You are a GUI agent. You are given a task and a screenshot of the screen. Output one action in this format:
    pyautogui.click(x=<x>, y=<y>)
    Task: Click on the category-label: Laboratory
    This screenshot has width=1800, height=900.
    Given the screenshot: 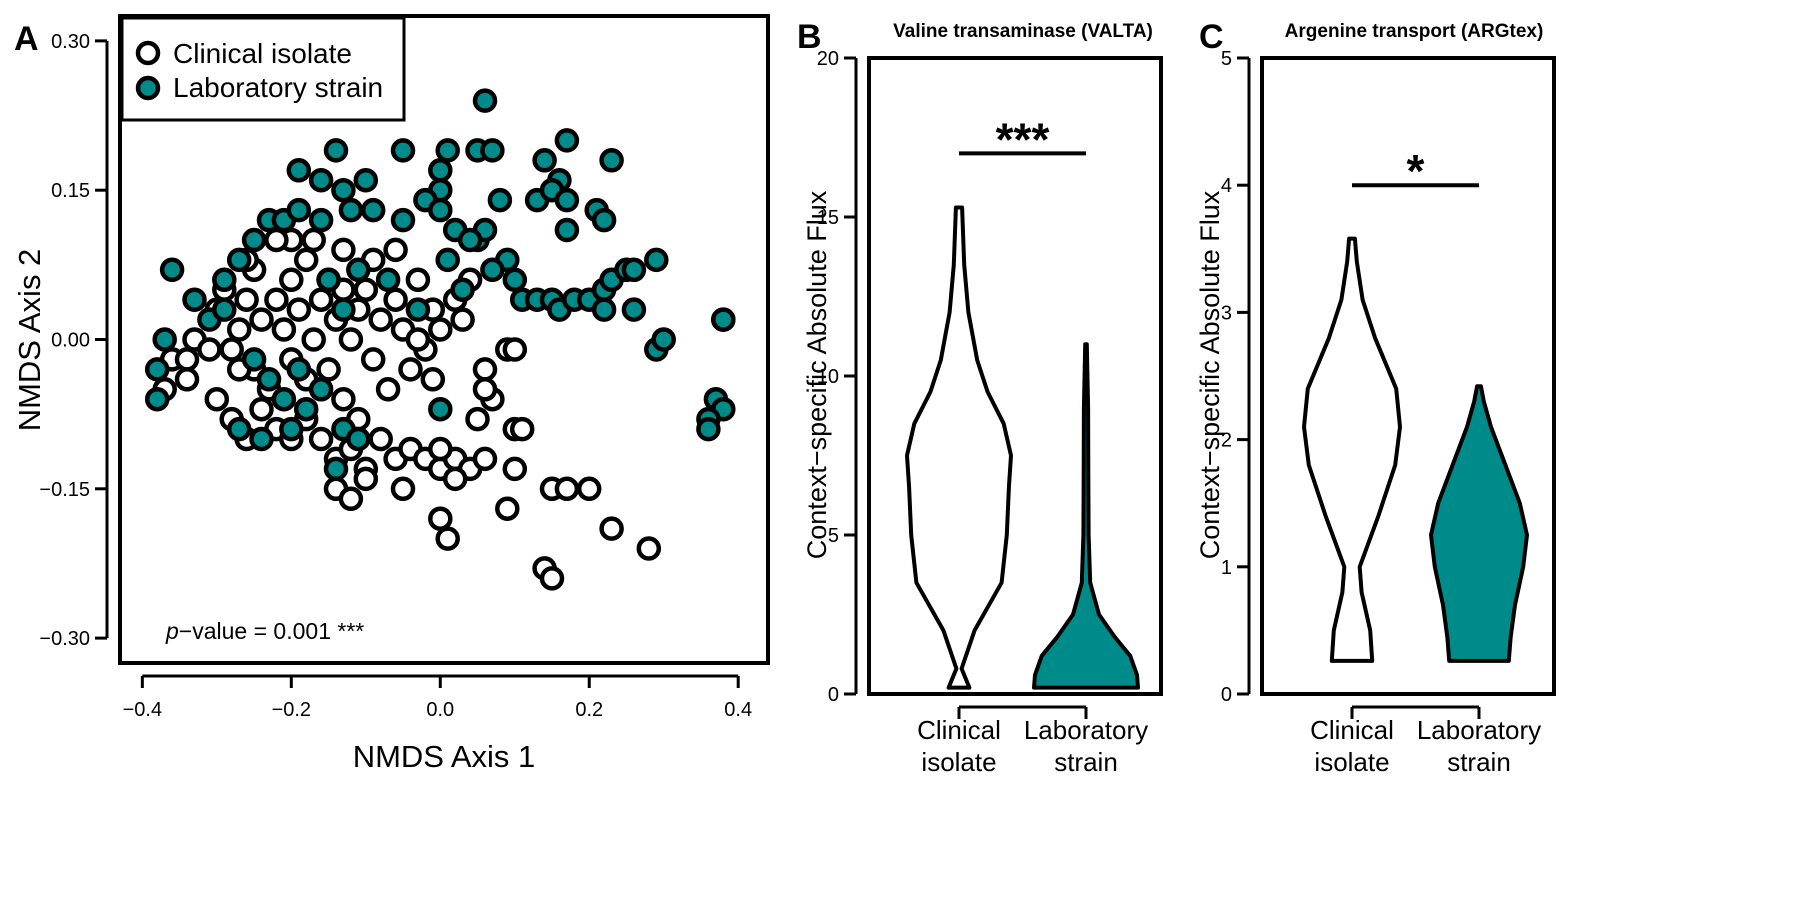 What is the action you would take?
    pyautogui.click(x=1086, y=730)
    